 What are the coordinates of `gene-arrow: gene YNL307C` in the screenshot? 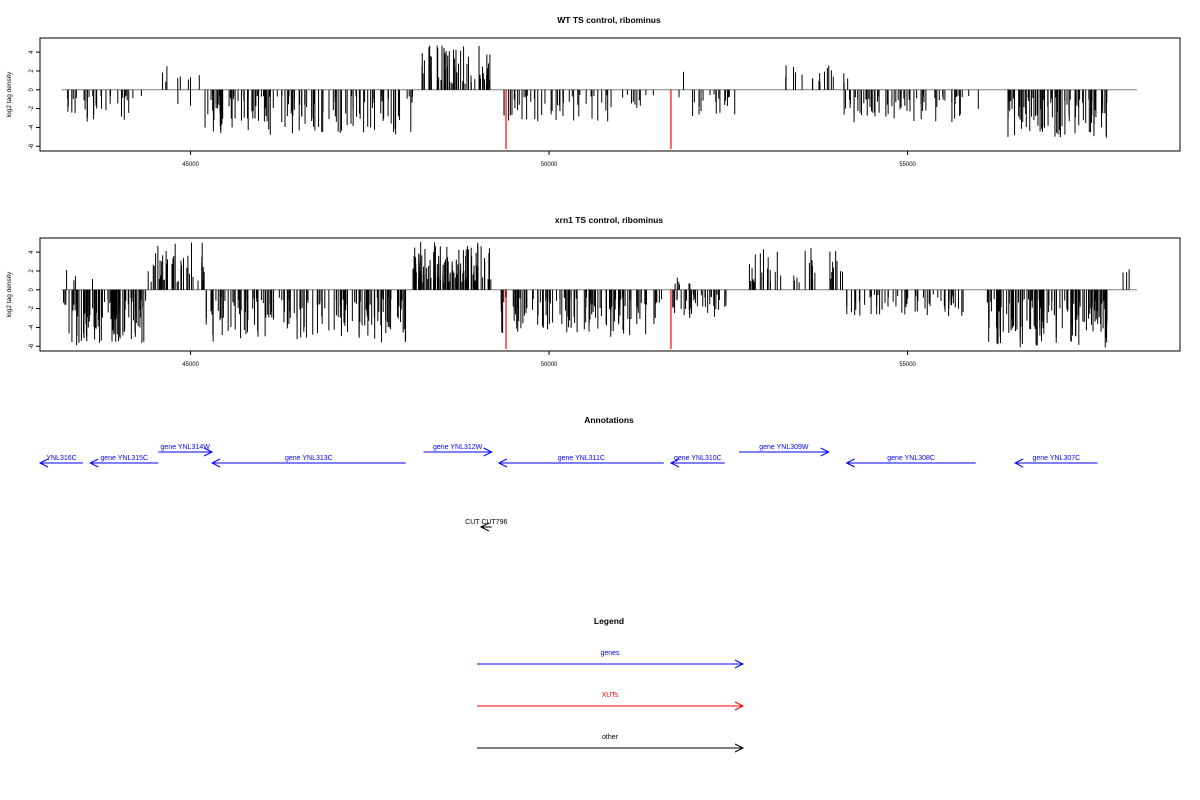 It's located at (1055, 461).